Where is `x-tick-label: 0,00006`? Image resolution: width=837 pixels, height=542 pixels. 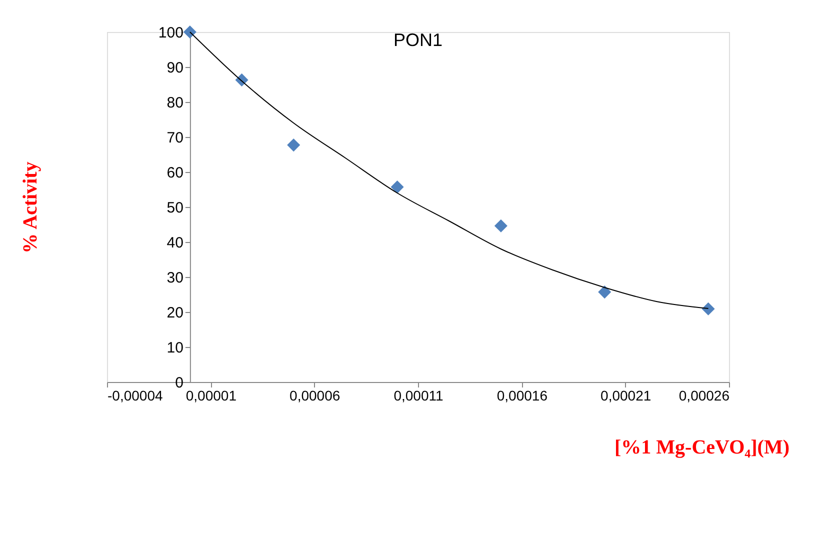
x-tick-label: 0,00006 is located at coordinates (315, 396).